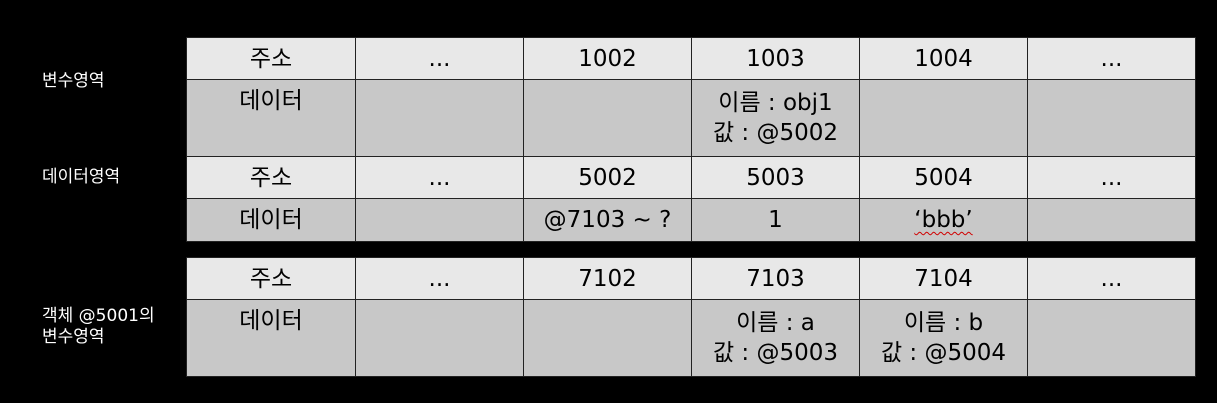 The width and height of the screenshot is (1217, 403). Describe the element at coordinates (943, 338) in the screenshot. I see `data-cell-b: 이름 : b 값 : @5004` at that location.